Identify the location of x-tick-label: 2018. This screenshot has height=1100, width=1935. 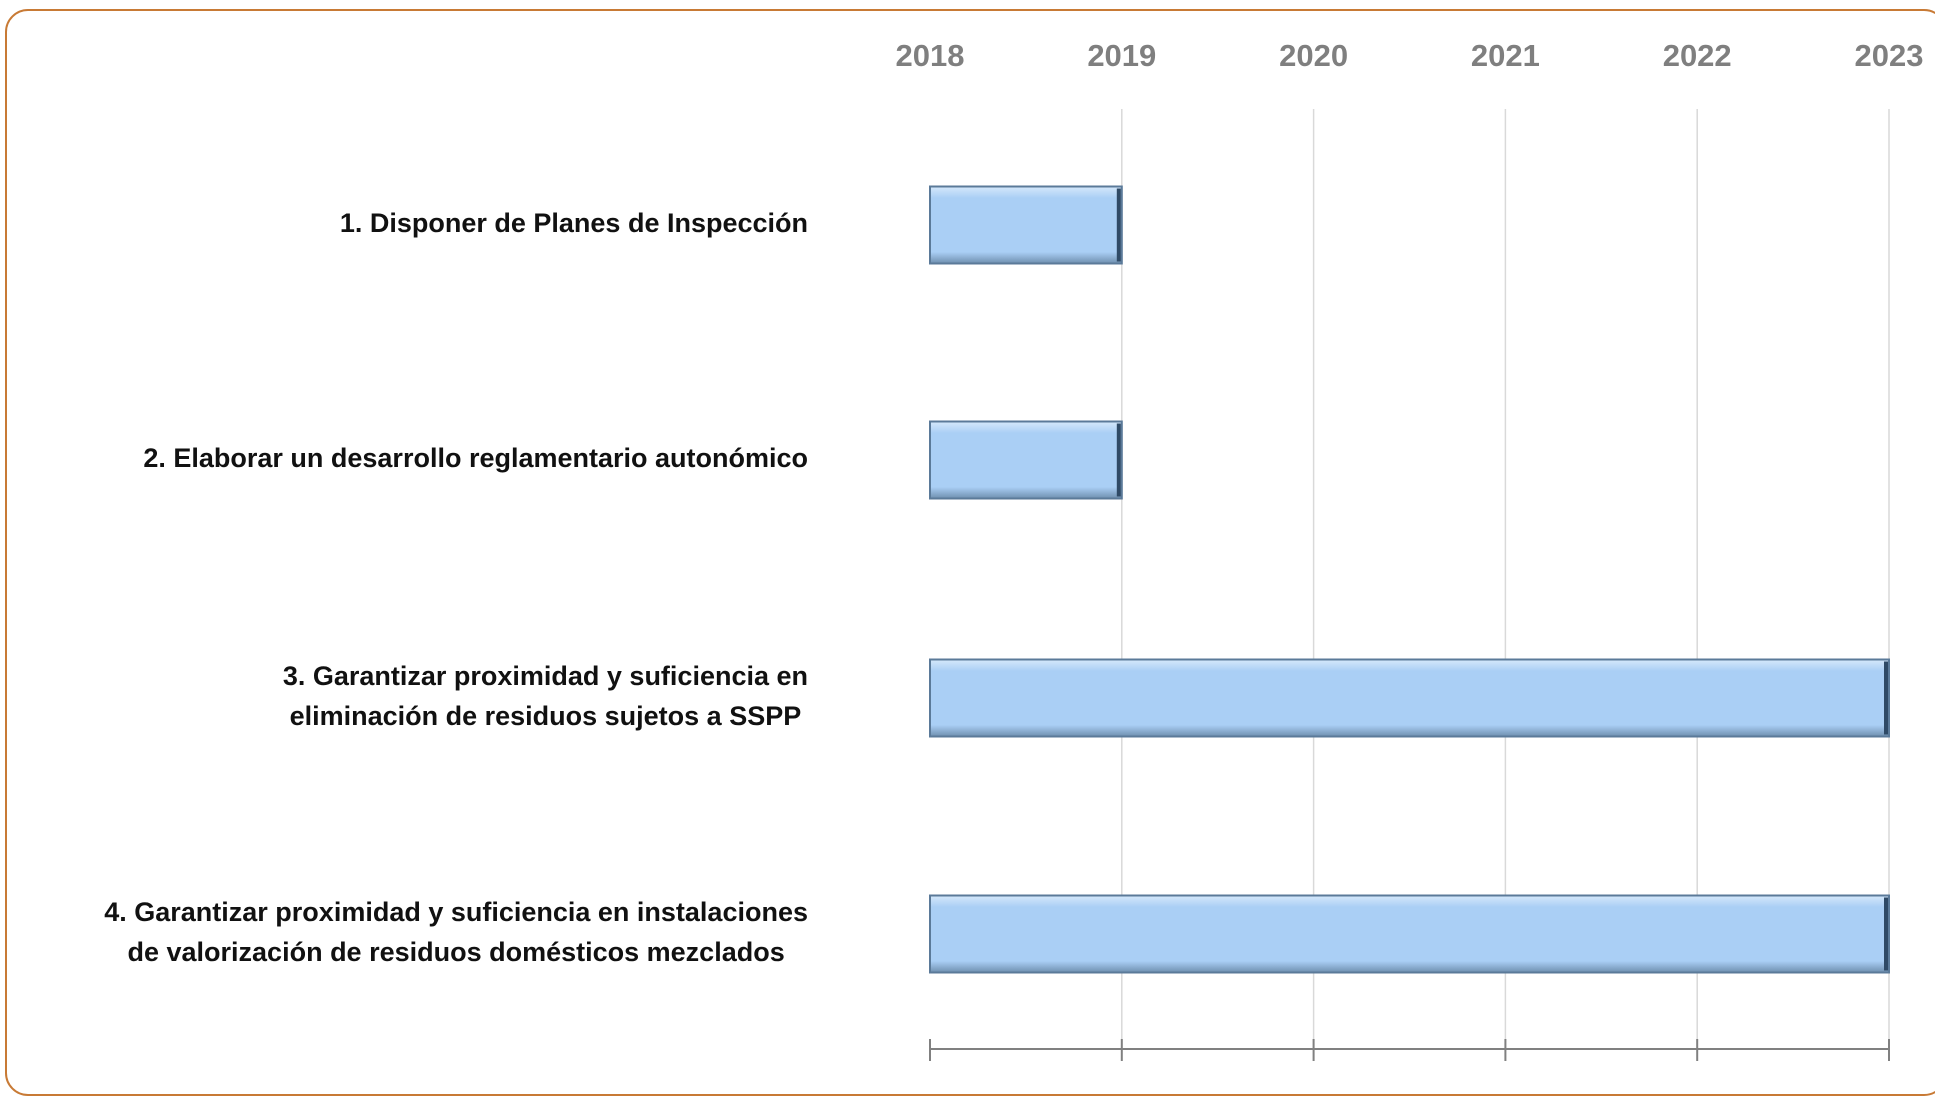
(930, 55).